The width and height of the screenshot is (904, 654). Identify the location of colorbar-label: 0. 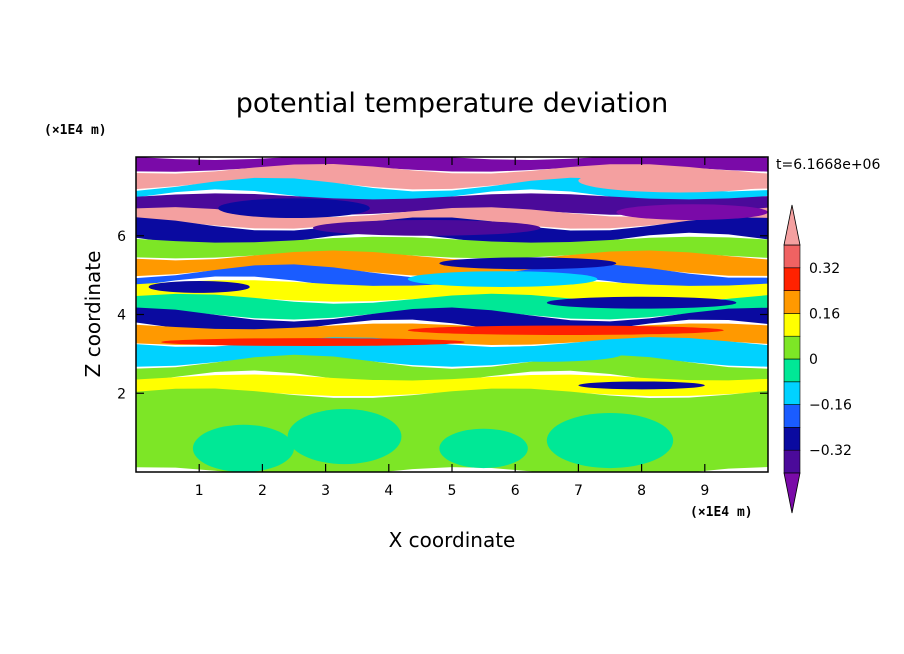
(813, 360).